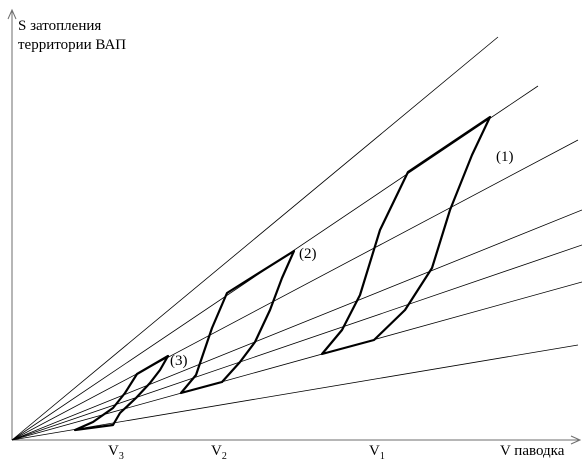 This screenshot has height=461, width=582. What do you see at coordinates (576, 440) in the screenshot?
I see `x-axis-arrowhead` at bounding box center [576, 440].